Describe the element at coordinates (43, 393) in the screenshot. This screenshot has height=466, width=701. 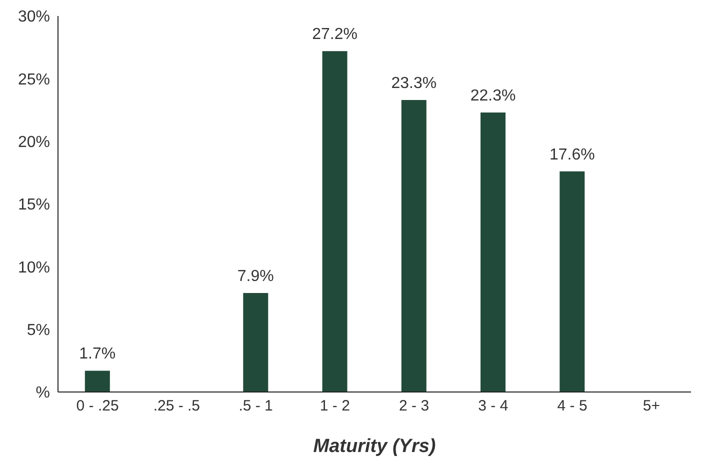
I see `y-tick-label: %` at that location.